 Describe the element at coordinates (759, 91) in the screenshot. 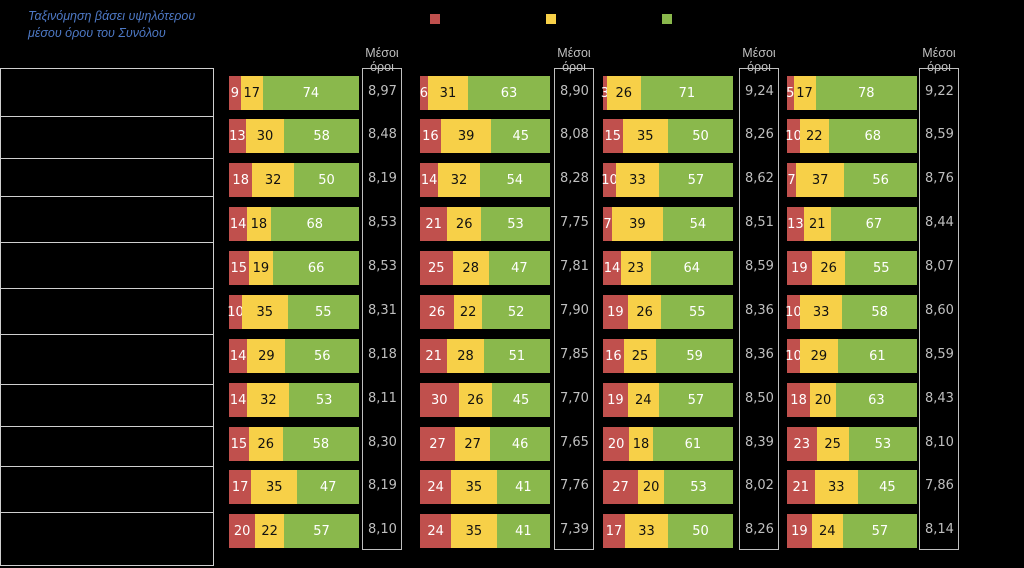

I see `mean-value-label: 9,24` at that location.